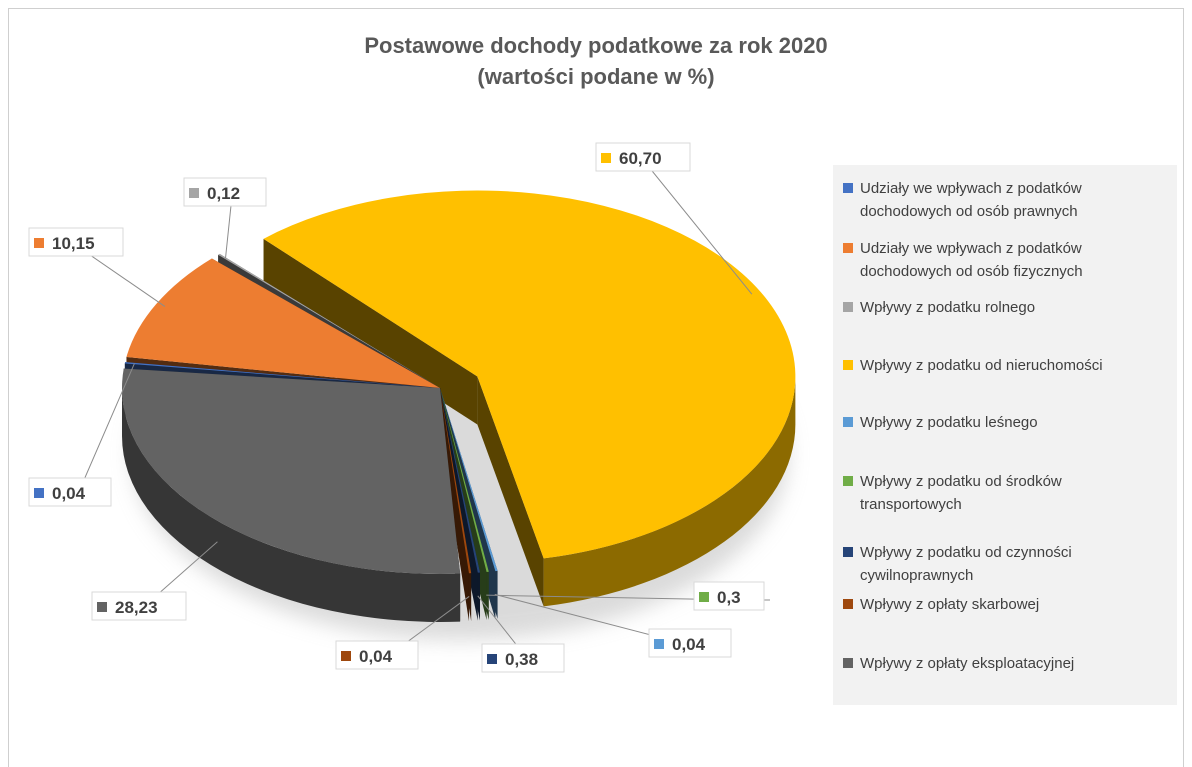 This screenshot has width=1192, height=767. I want to click on data-label-2: 0,12, so click(225, 192).